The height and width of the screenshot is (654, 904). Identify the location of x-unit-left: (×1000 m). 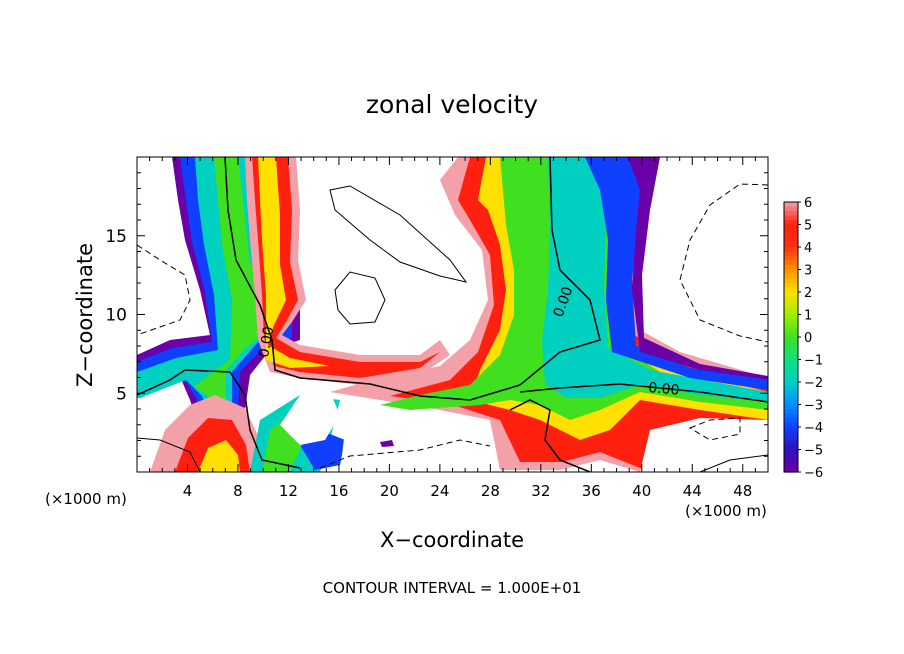
(86, 499).